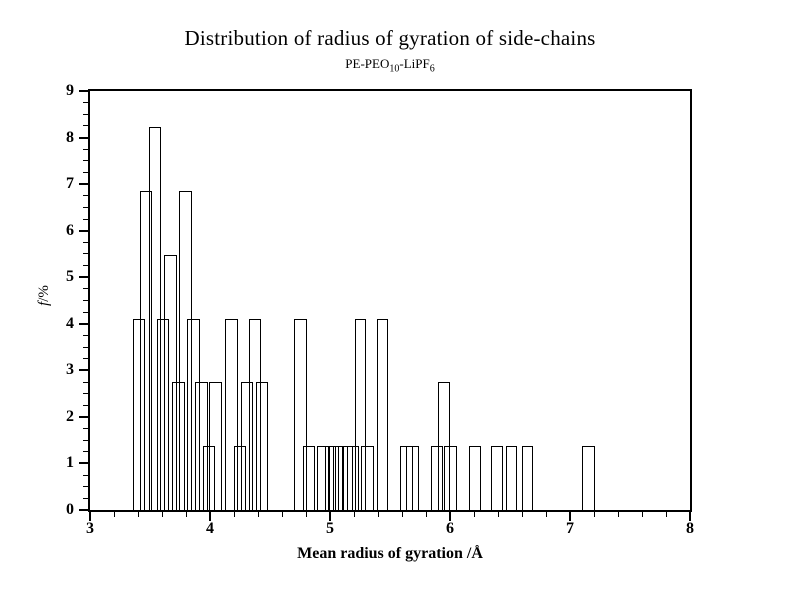  Describe the element at coordinates (690, 528) in the screenshot. I see `x-tick-label: 8` at that location.